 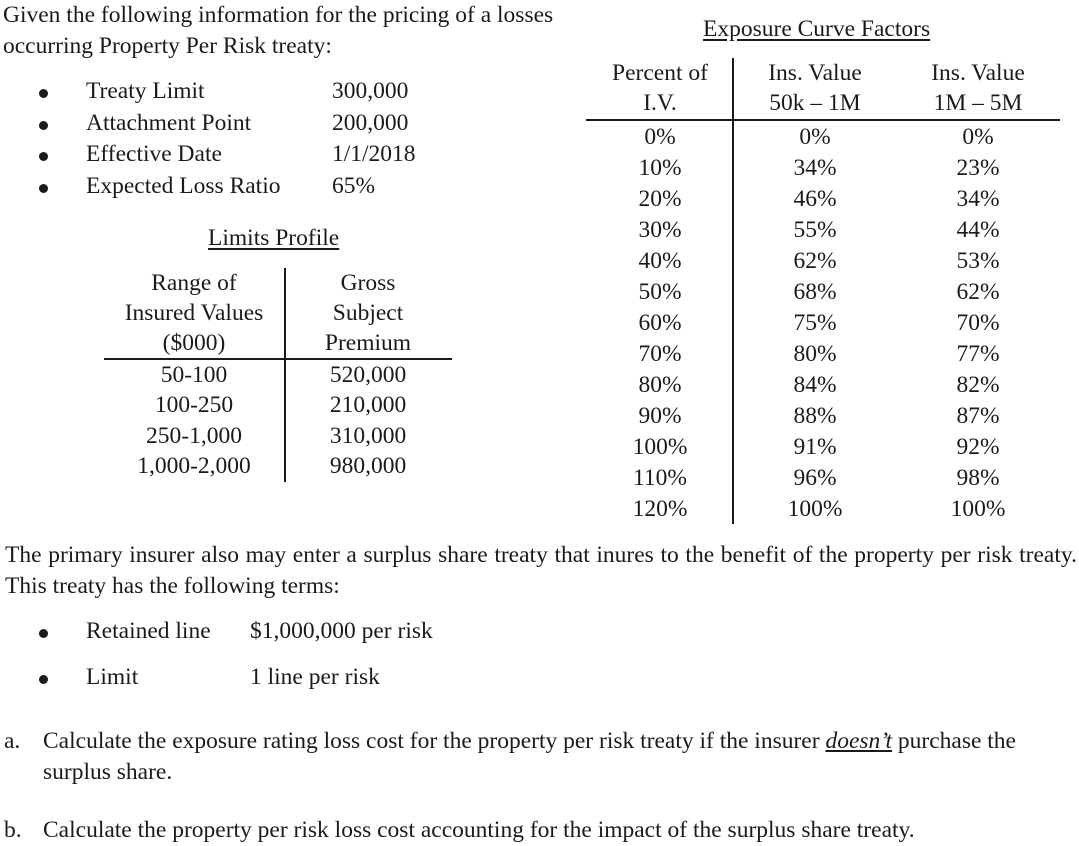 I want to click on limits-profile-title: Limits Profile, so click(x=274, y=238).